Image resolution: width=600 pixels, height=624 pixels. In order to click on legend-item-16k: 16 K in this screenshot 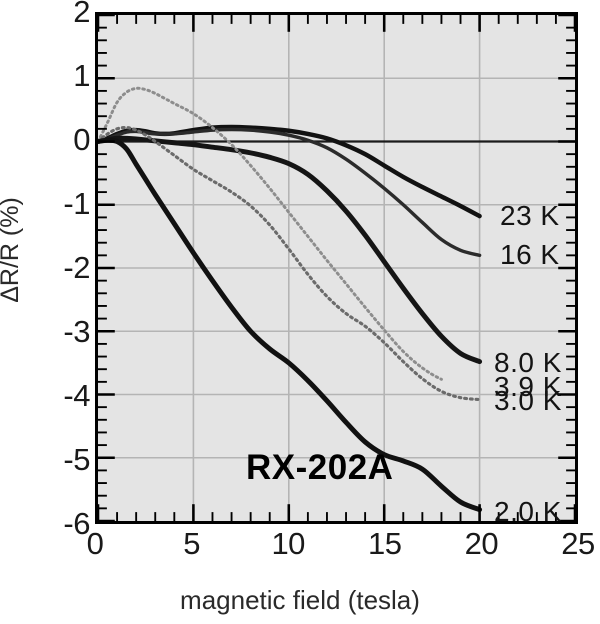, I will do `click(530, 255)`.